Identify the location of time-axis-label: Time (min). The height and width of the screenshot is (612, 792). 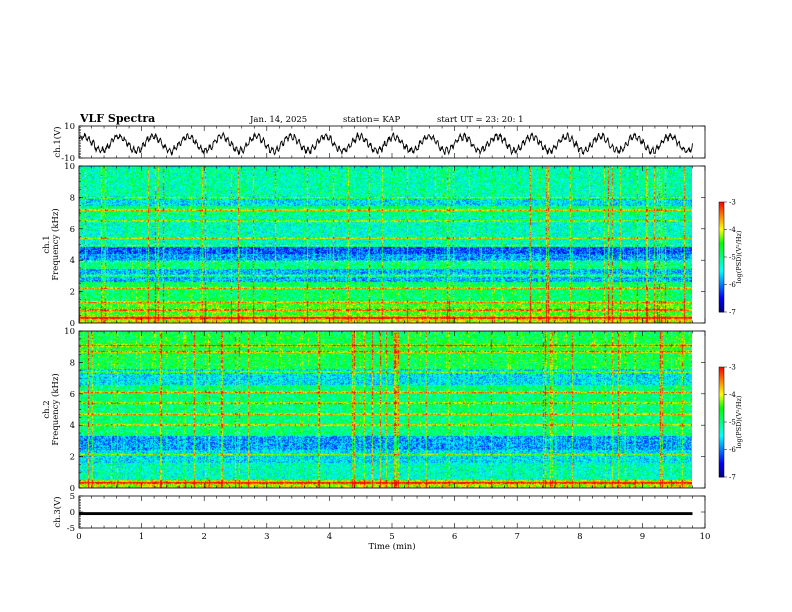
(391, 546).